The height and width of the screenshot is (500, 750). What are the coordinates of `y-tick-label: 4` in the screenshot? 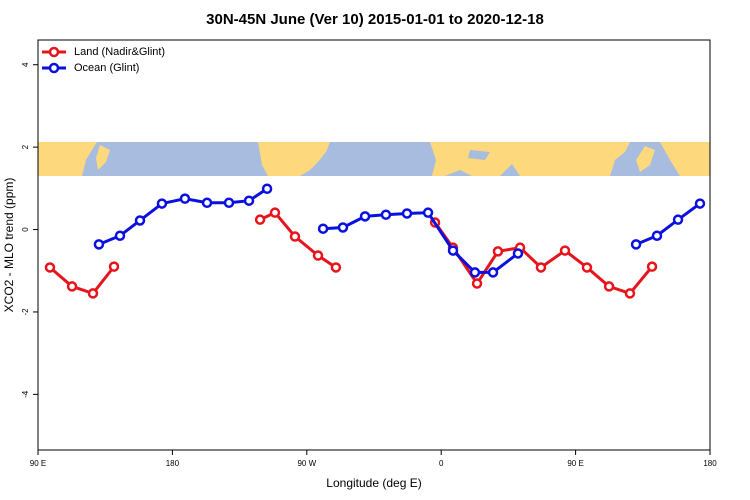 It's located at (25, 64).